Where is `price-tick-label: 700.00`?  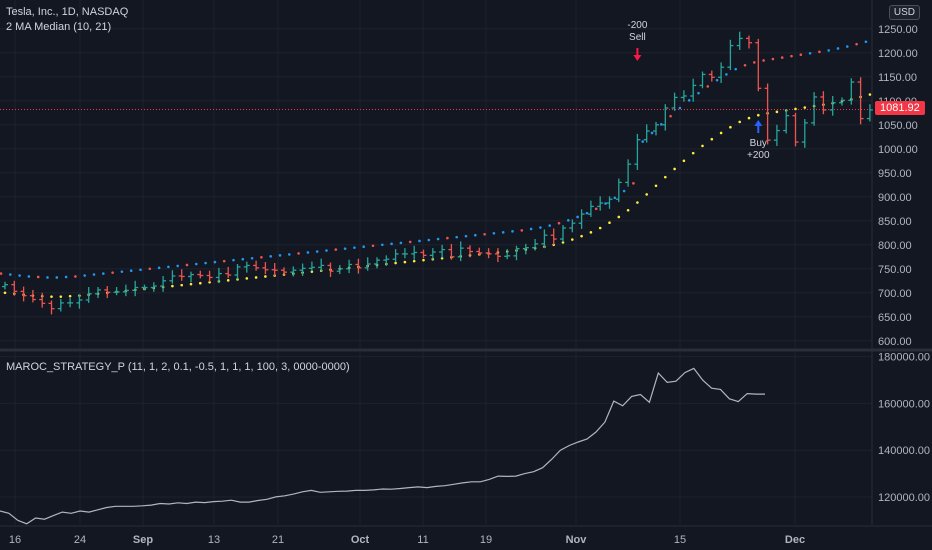 price-tick-label: 700.00 is located at coordinates (895, 294).